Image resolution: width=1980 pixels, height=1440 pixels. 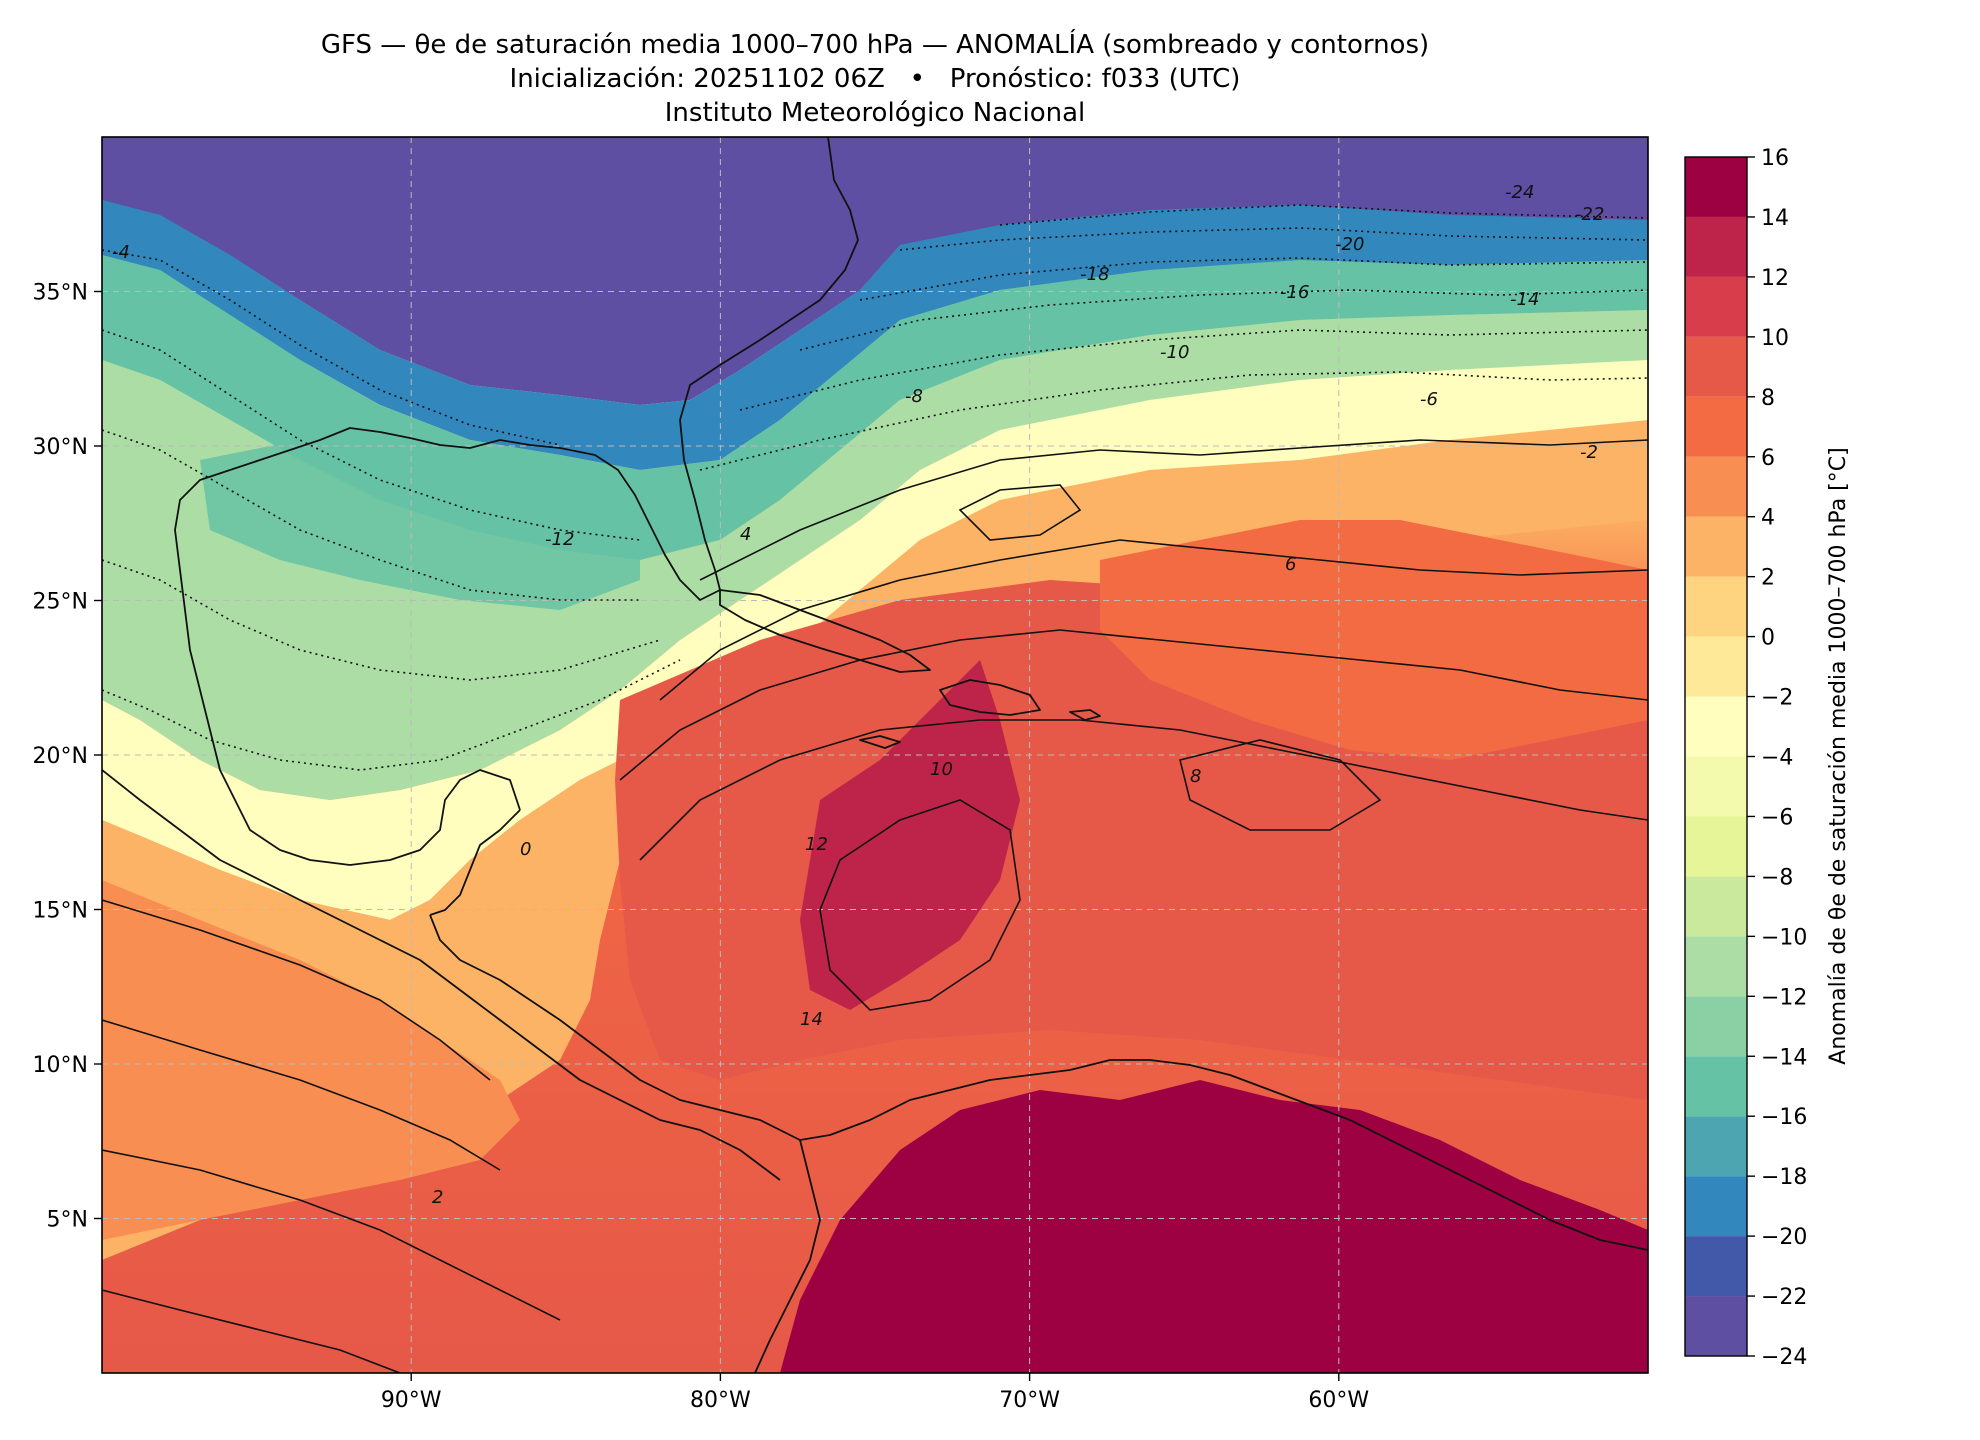 What do you see at coordinates (816, 844) in the screenshot?
I see `contour-label: 12` at bounding box center [816, 844].